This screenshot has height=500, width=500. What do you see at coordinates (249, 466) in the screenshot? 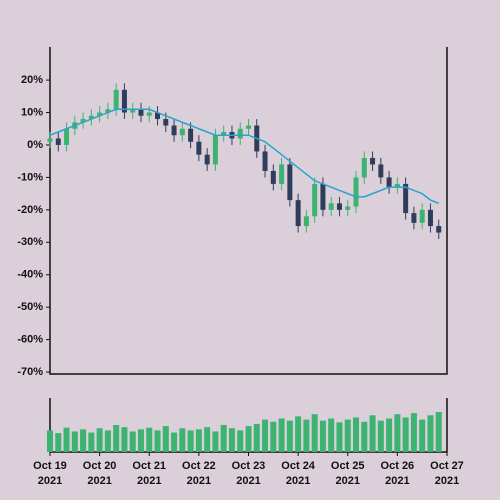
I see `x-tick-label: Oct 23` at bounding box center [249, 466].